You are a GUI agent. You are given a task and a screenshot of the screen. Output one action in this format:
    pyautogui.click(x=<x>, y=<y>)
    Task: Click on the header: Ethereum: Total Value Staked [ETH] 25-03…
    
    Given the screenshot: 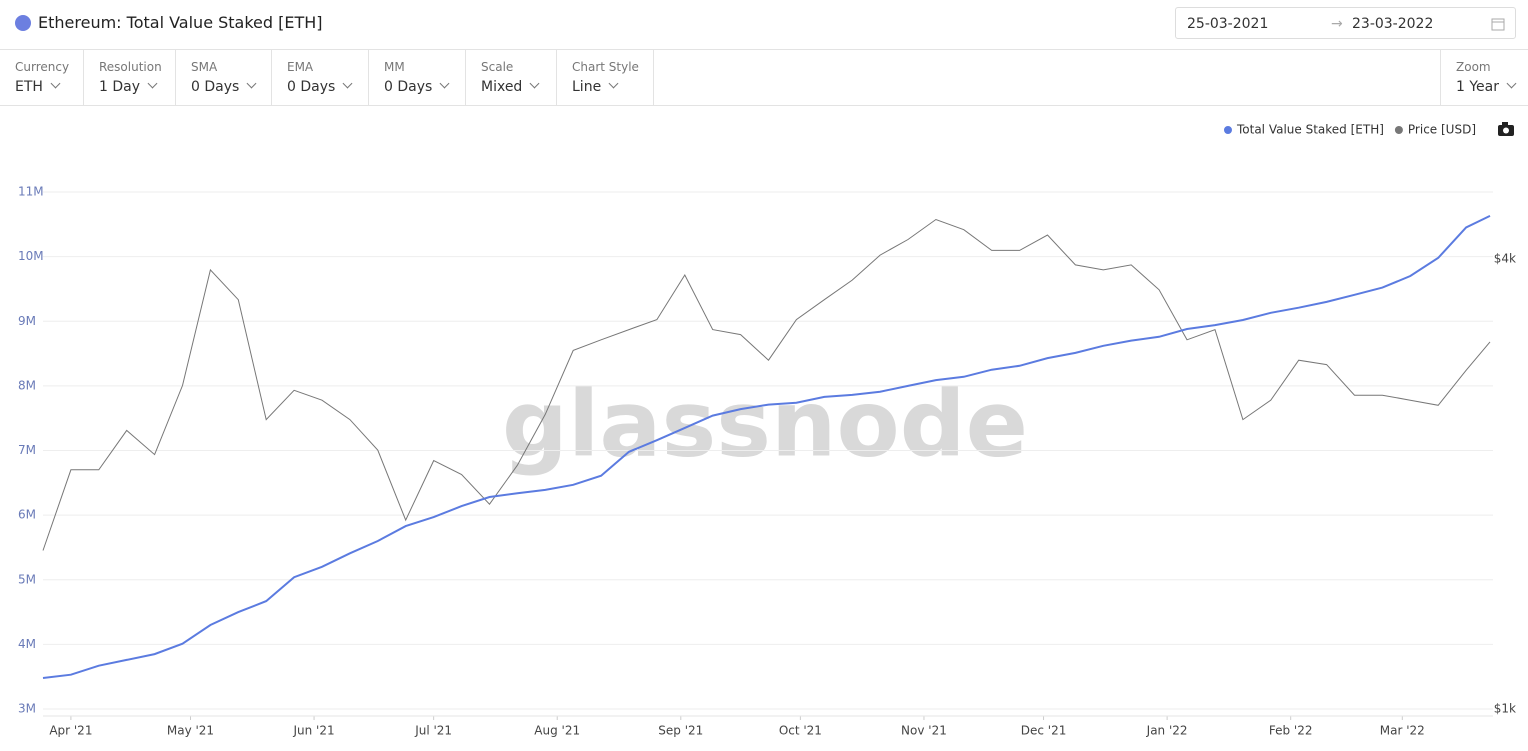 What is the action you would take?
    pyautogui.click(x=764, y=25)
    